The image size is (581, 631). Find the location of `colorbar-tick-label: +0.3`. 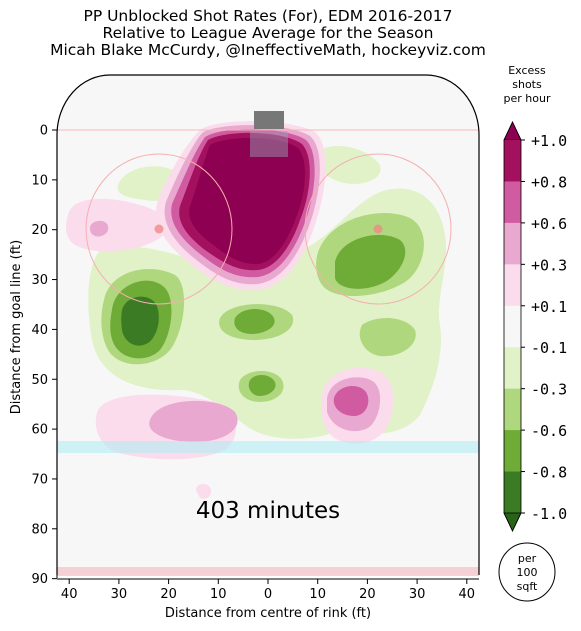

colorbar-tick-label: +0.3 is located at coordinates (549, 265).